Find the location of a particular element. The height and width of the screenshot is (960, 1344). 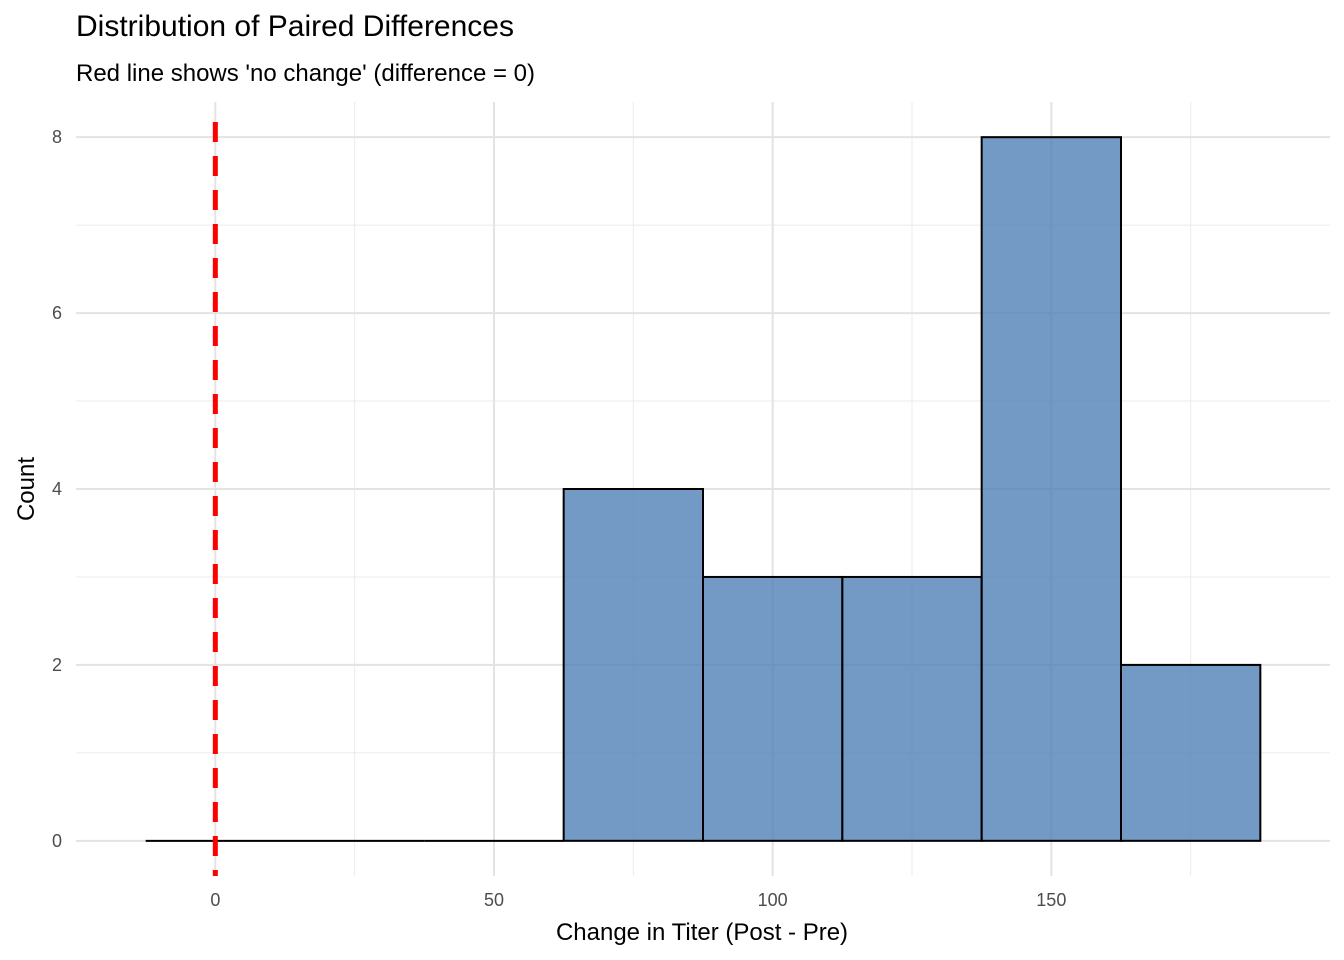

x-tick-label: 0 is located at coordinates (215, 900).